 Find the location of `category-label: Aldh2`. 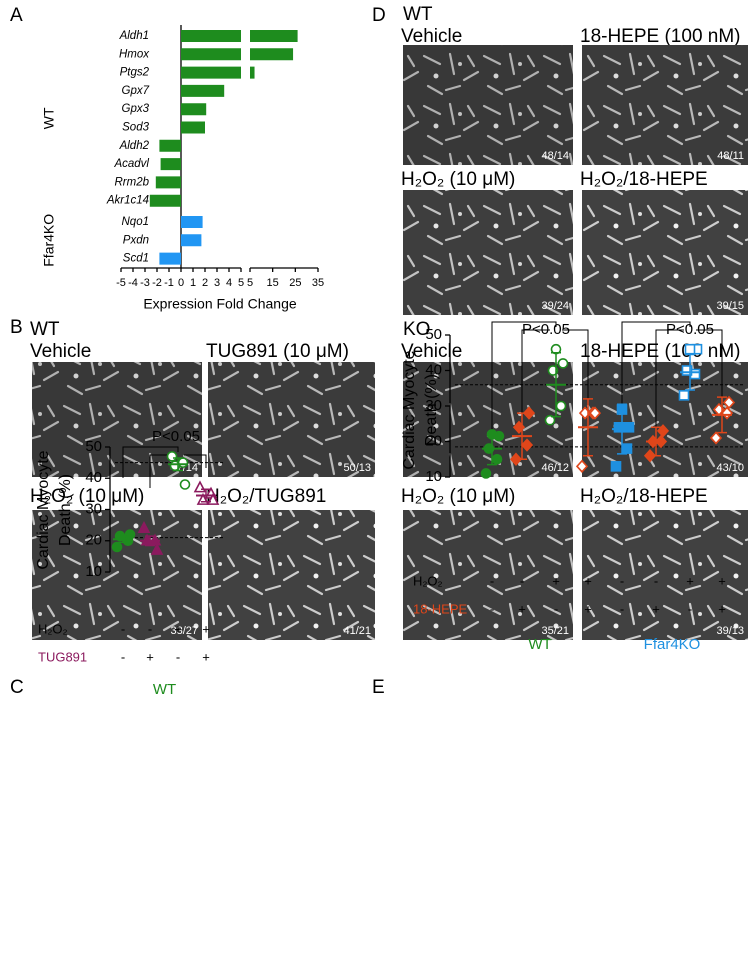

category-label: Aldh2 is located at coordinates (134, 146).